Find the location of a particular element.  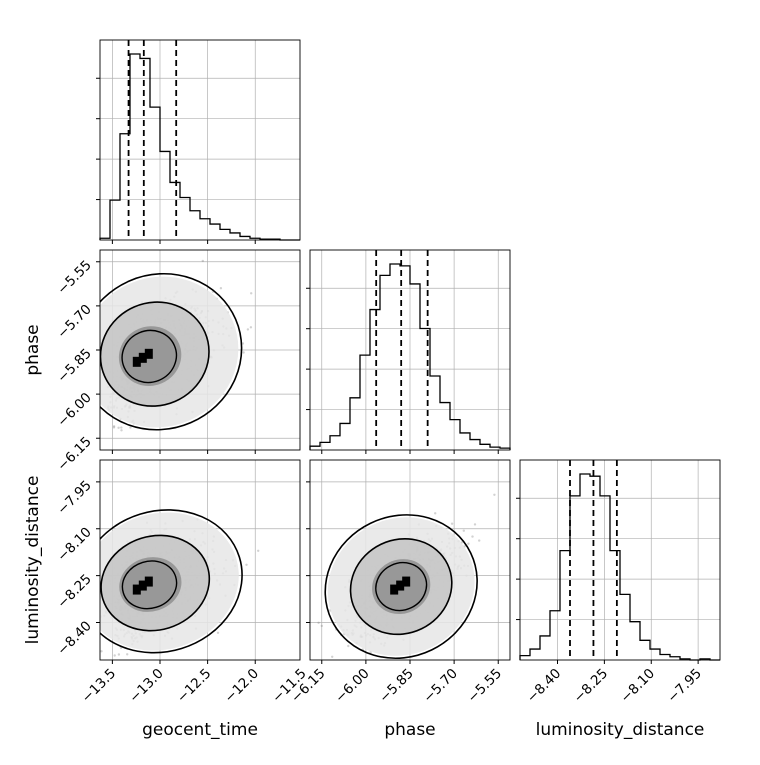

scatter-panel-geocent_time-luminosity_distance is located at coordinates (198, 561).